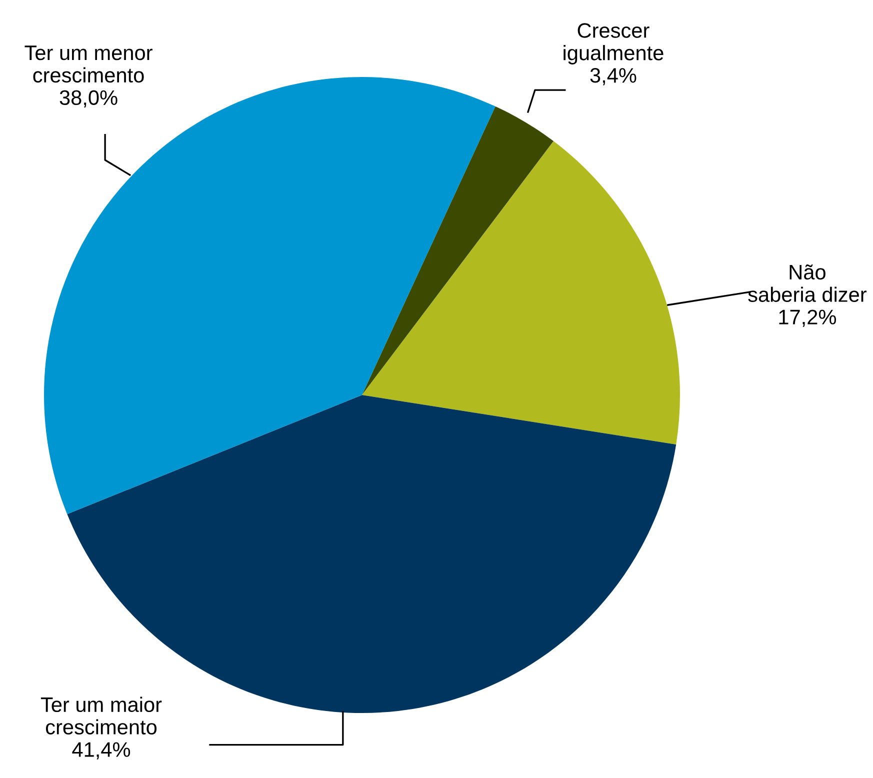 This screenshot has width=873, height=778. Describe the element at coordinates (613, 77) in the screenshot. I see `data-label: 3,4%` at that location.